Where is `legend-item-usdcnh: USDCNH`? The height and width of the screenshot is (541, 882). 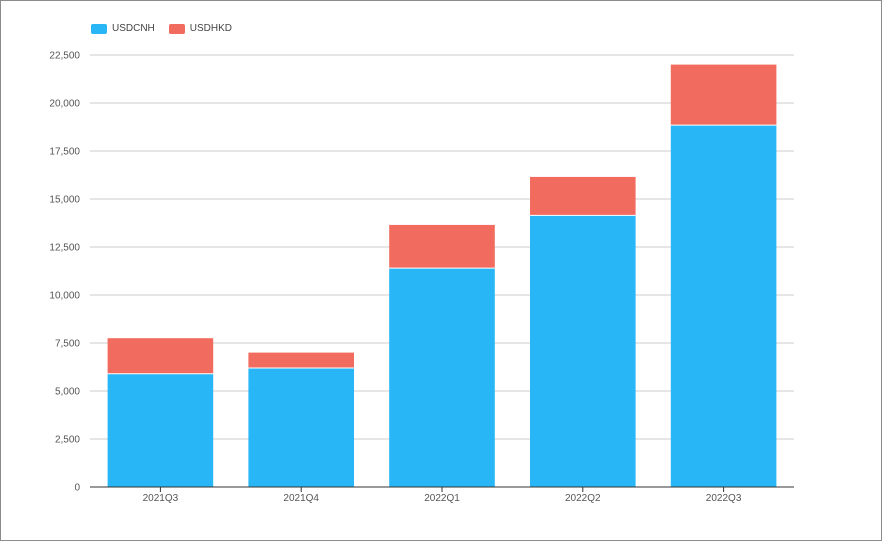
legend-item-usdcnh: USDCNH is located at coordinates (123, 28).